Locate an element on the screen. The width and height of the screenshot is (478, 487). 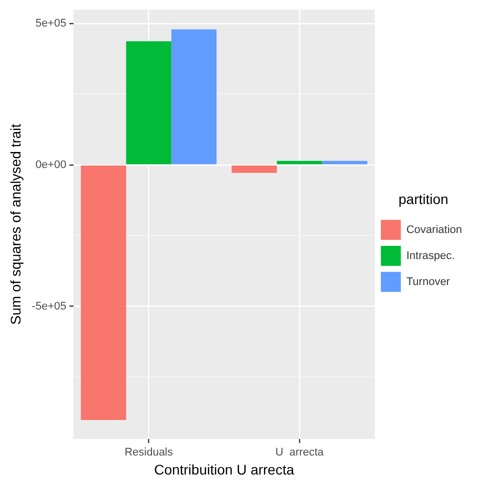
legend-label: Covariation is located at coordinates (434, 230).